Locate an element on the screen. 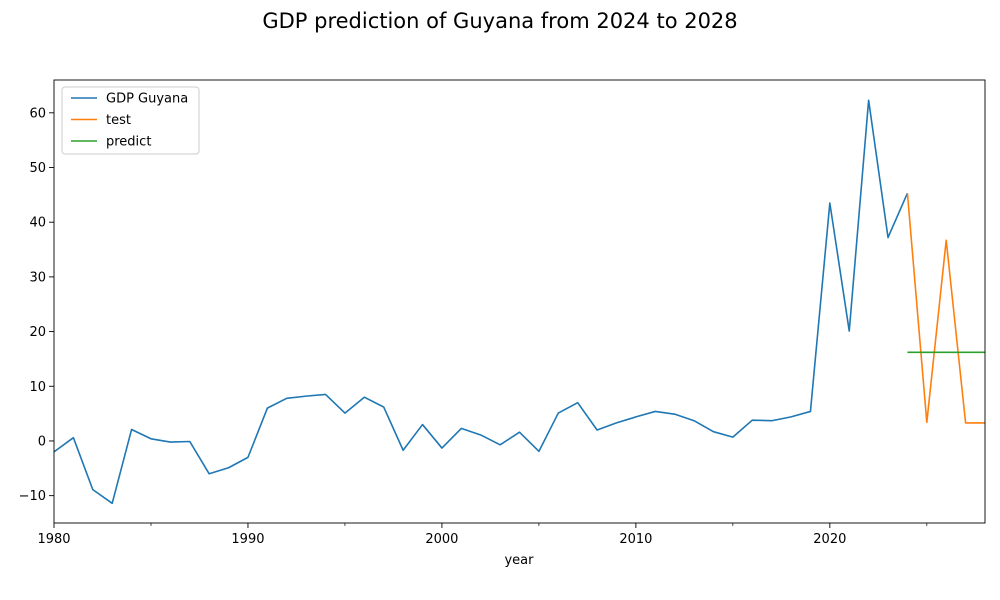  legend-label: GDP Guyana is located at coordinates (147, 99).